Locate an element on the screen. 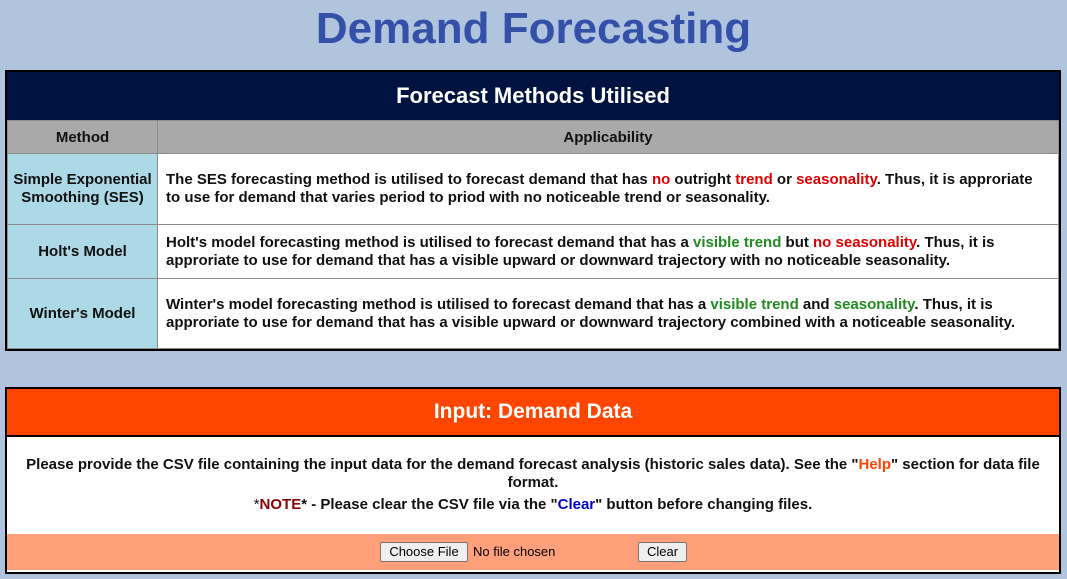  note-prefix: * is located at coordinates (256, 504).